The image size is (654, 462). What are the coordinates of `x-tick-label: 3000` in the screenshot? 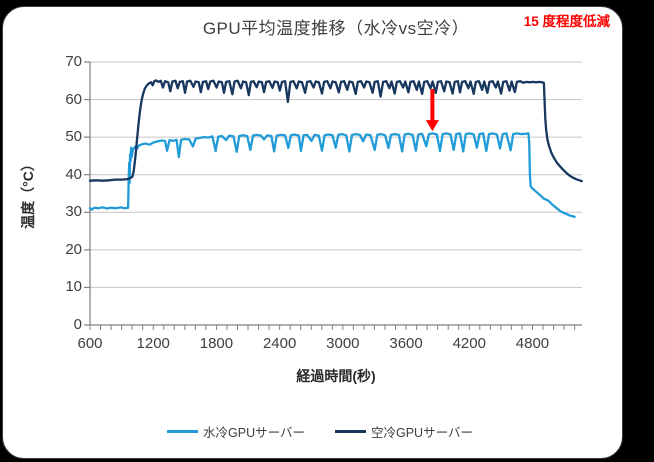 It's located at (343, 343).